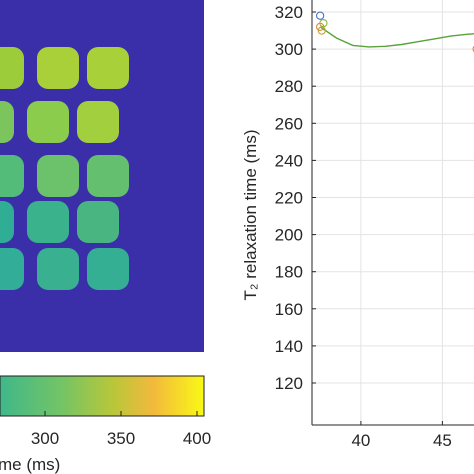  I want to click on colorbar-tick-label: 300, so click(45, 438).